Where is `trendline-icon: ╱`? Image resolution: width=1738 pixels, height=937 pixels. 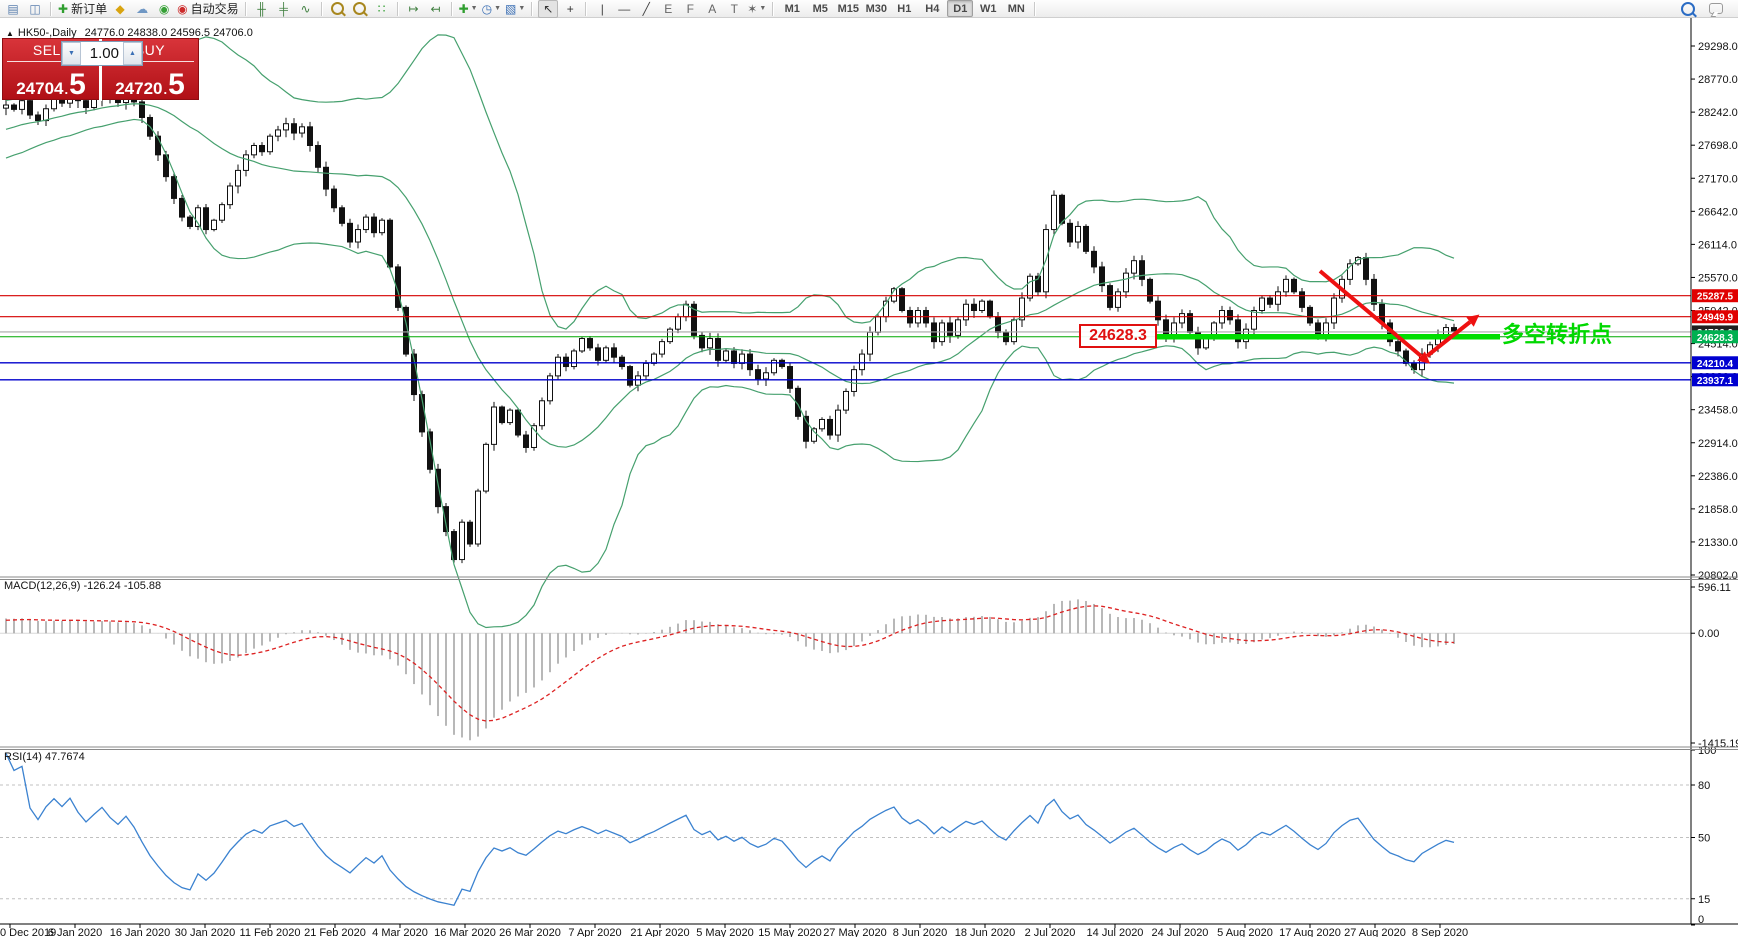 trendline-icon: ╱ is located at coordinates (646, 9).